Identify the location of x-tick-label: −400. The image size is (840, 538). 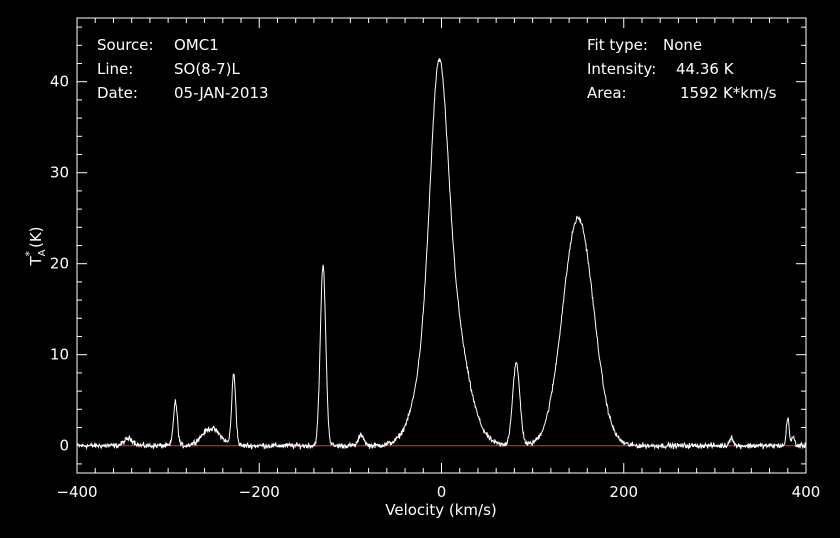
(76, 492).